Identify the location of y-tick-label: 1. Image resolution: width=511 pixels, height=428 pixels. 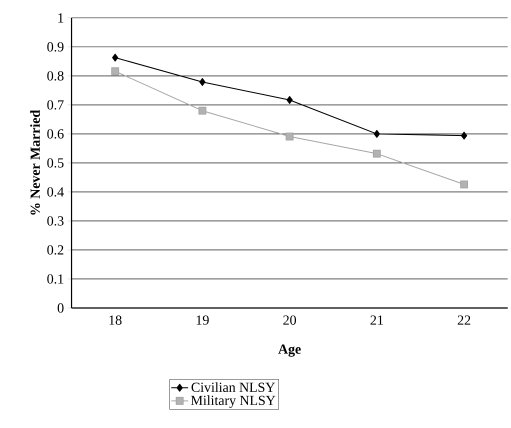
(61, 17).